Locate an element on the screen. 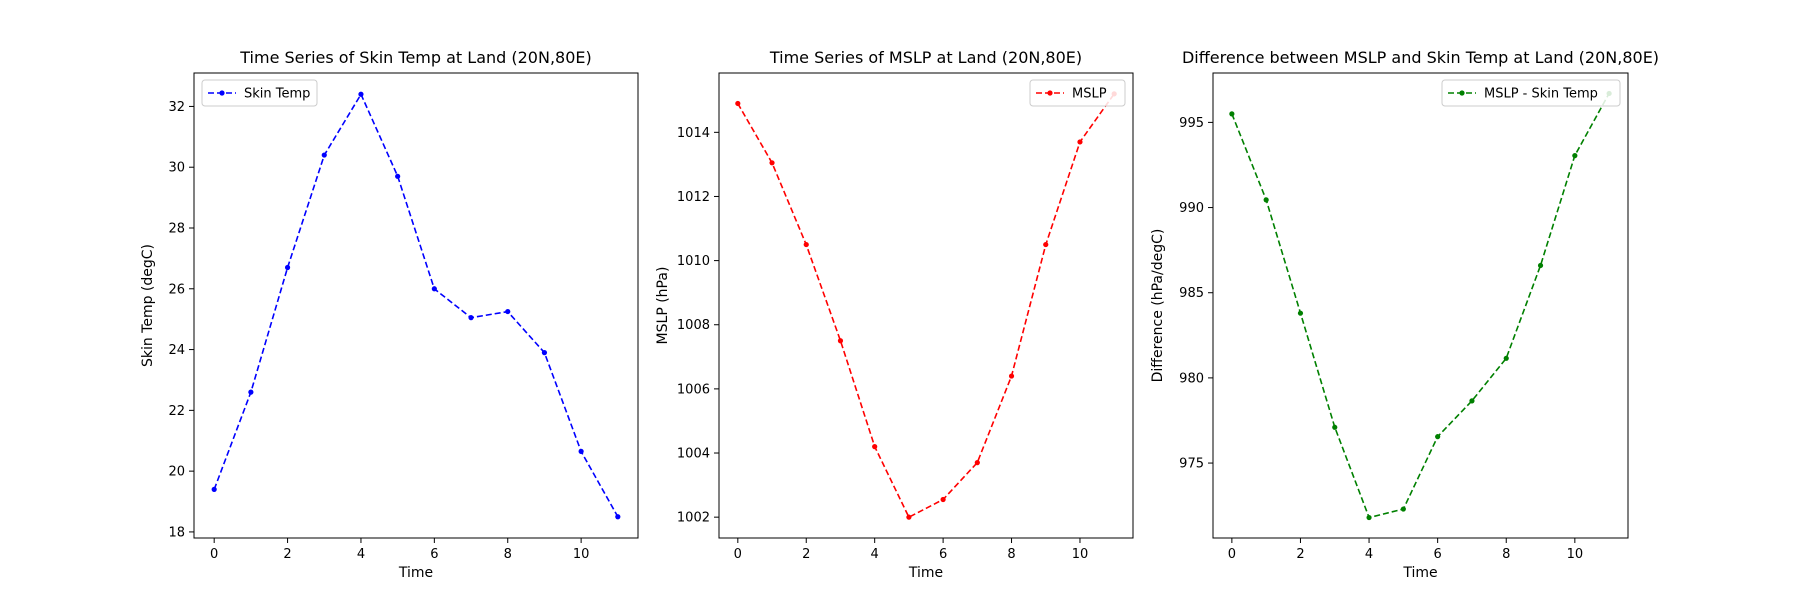 Image resolution: width=1800 pixels, height=600 pixels. y-tick-label: 1012 is located at coordinates (693, 197).